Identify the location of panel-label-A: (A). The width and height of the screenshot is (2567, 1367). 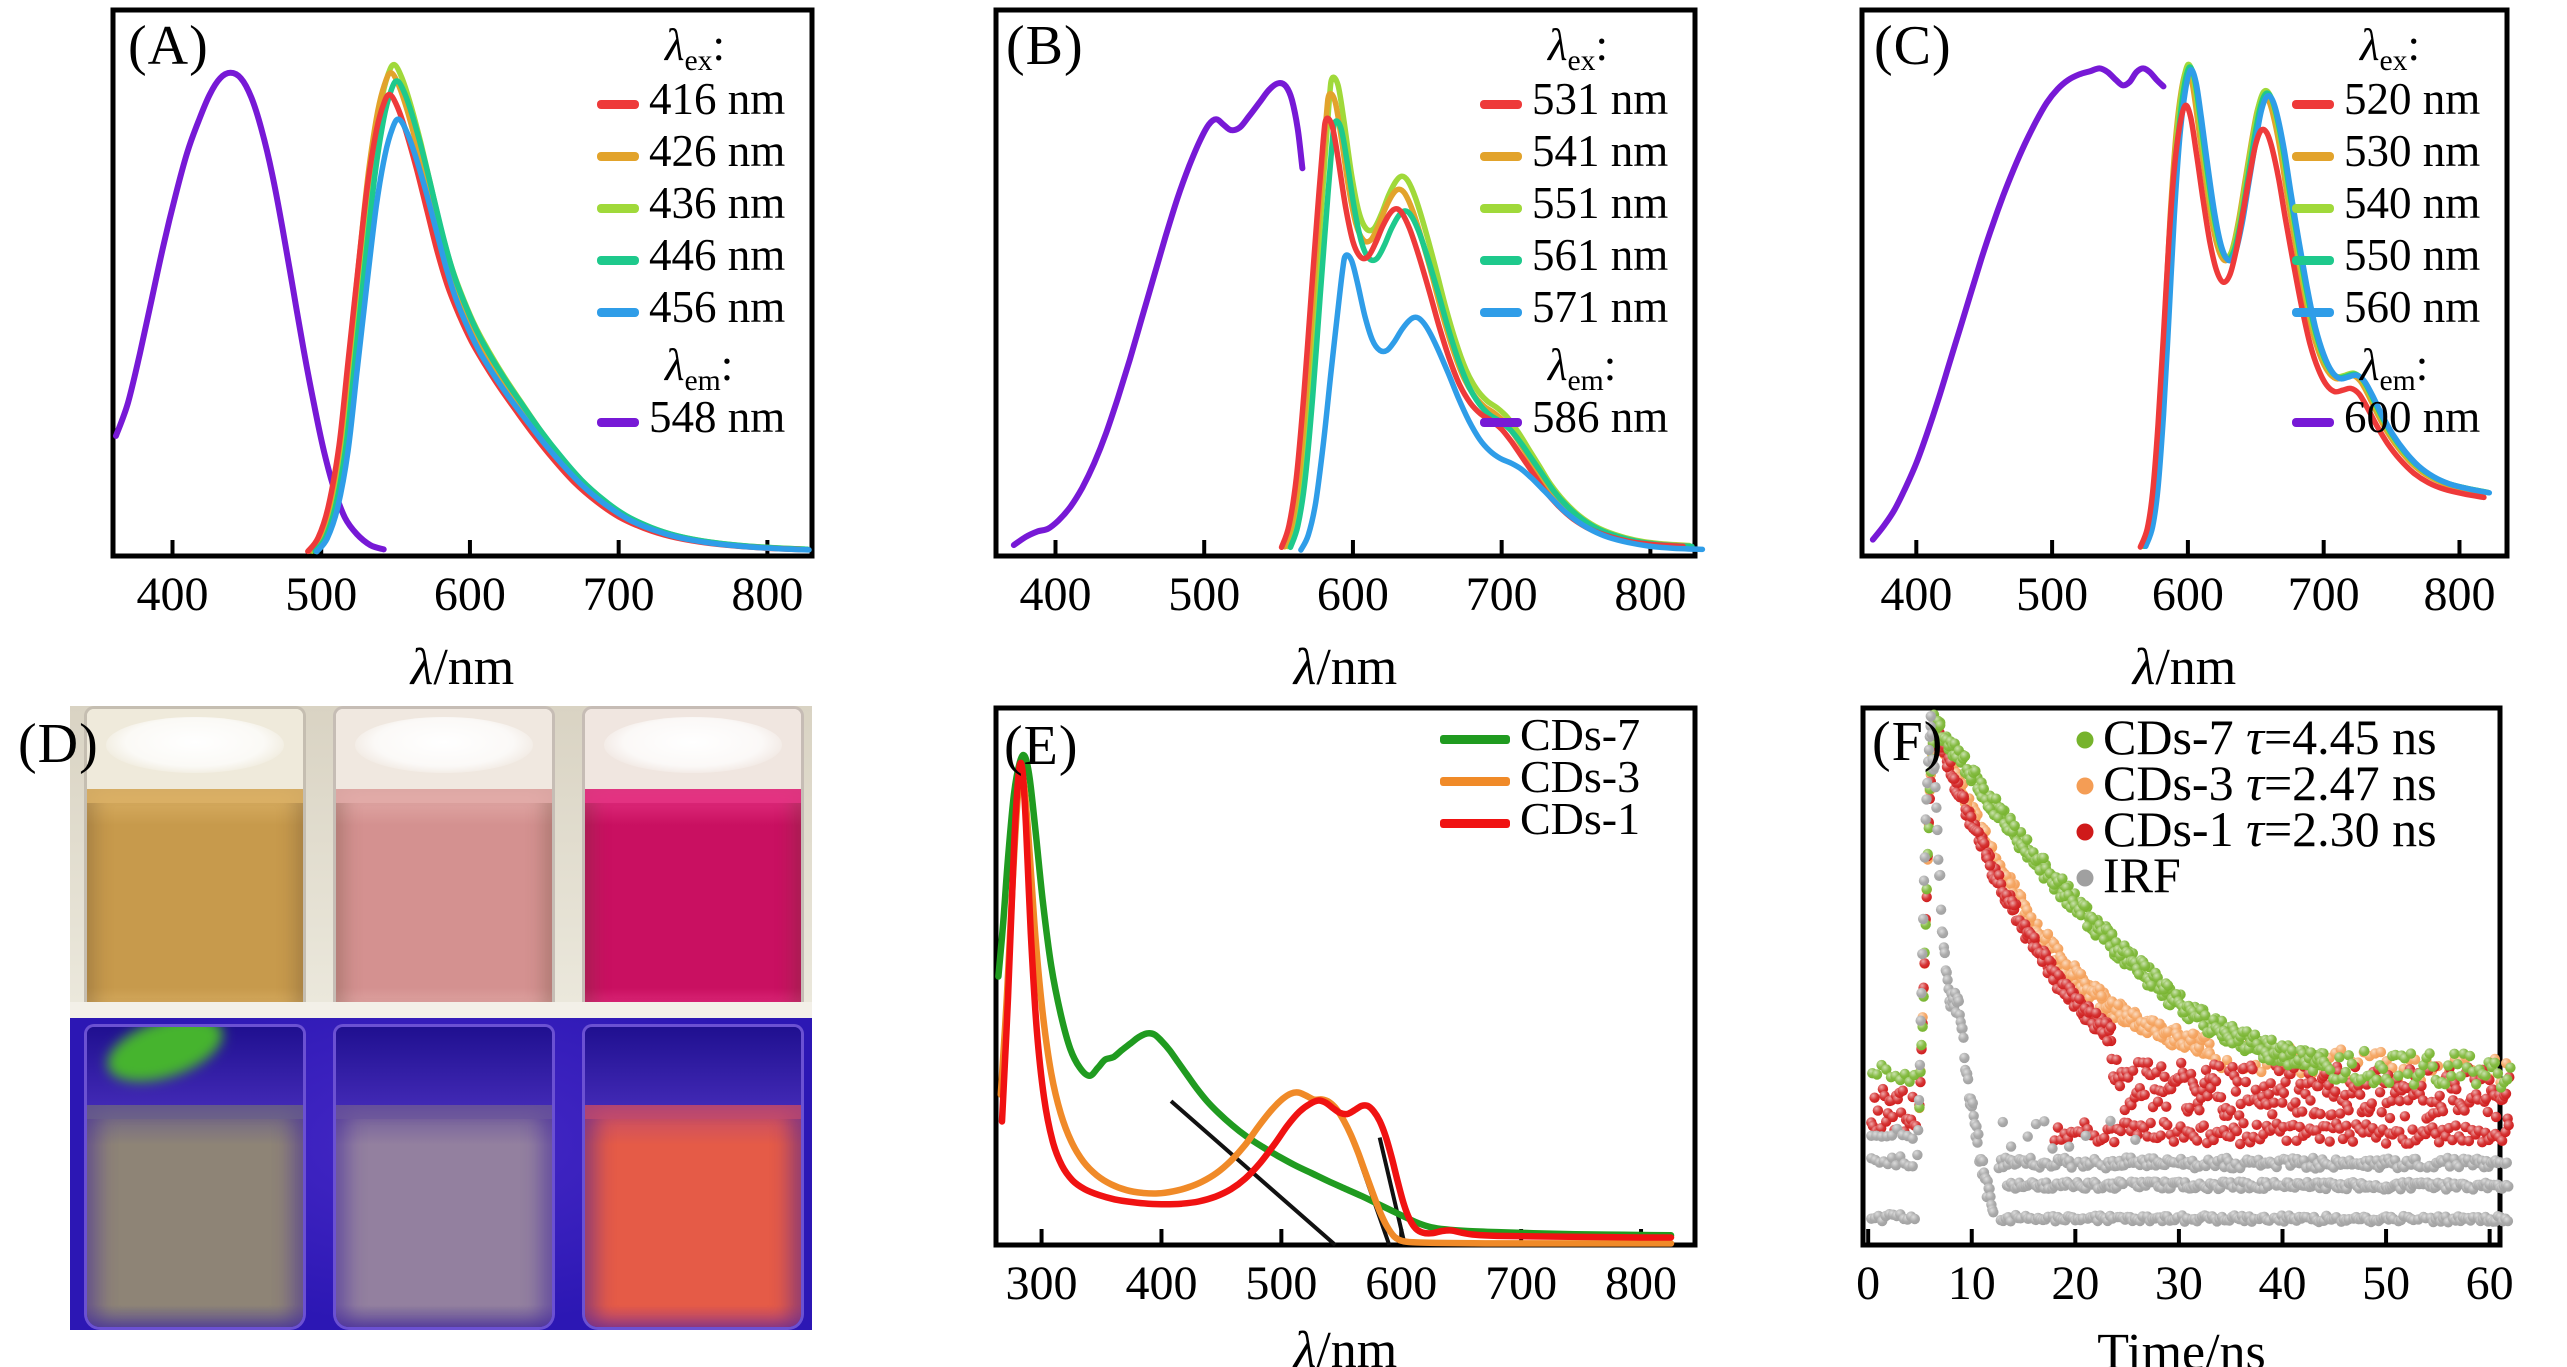
(168, 46).